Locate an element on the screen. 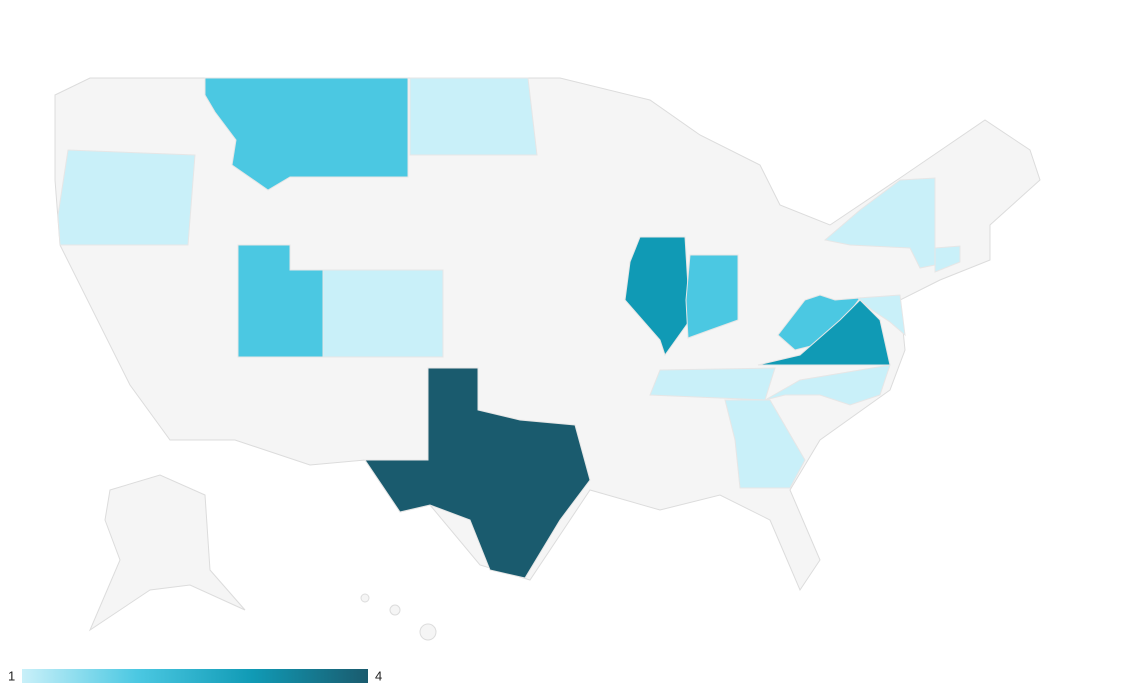 Image resolution: width=1128 pixels, height=699 pixels. legend-min: 1 is located at coordinates (11, 675).